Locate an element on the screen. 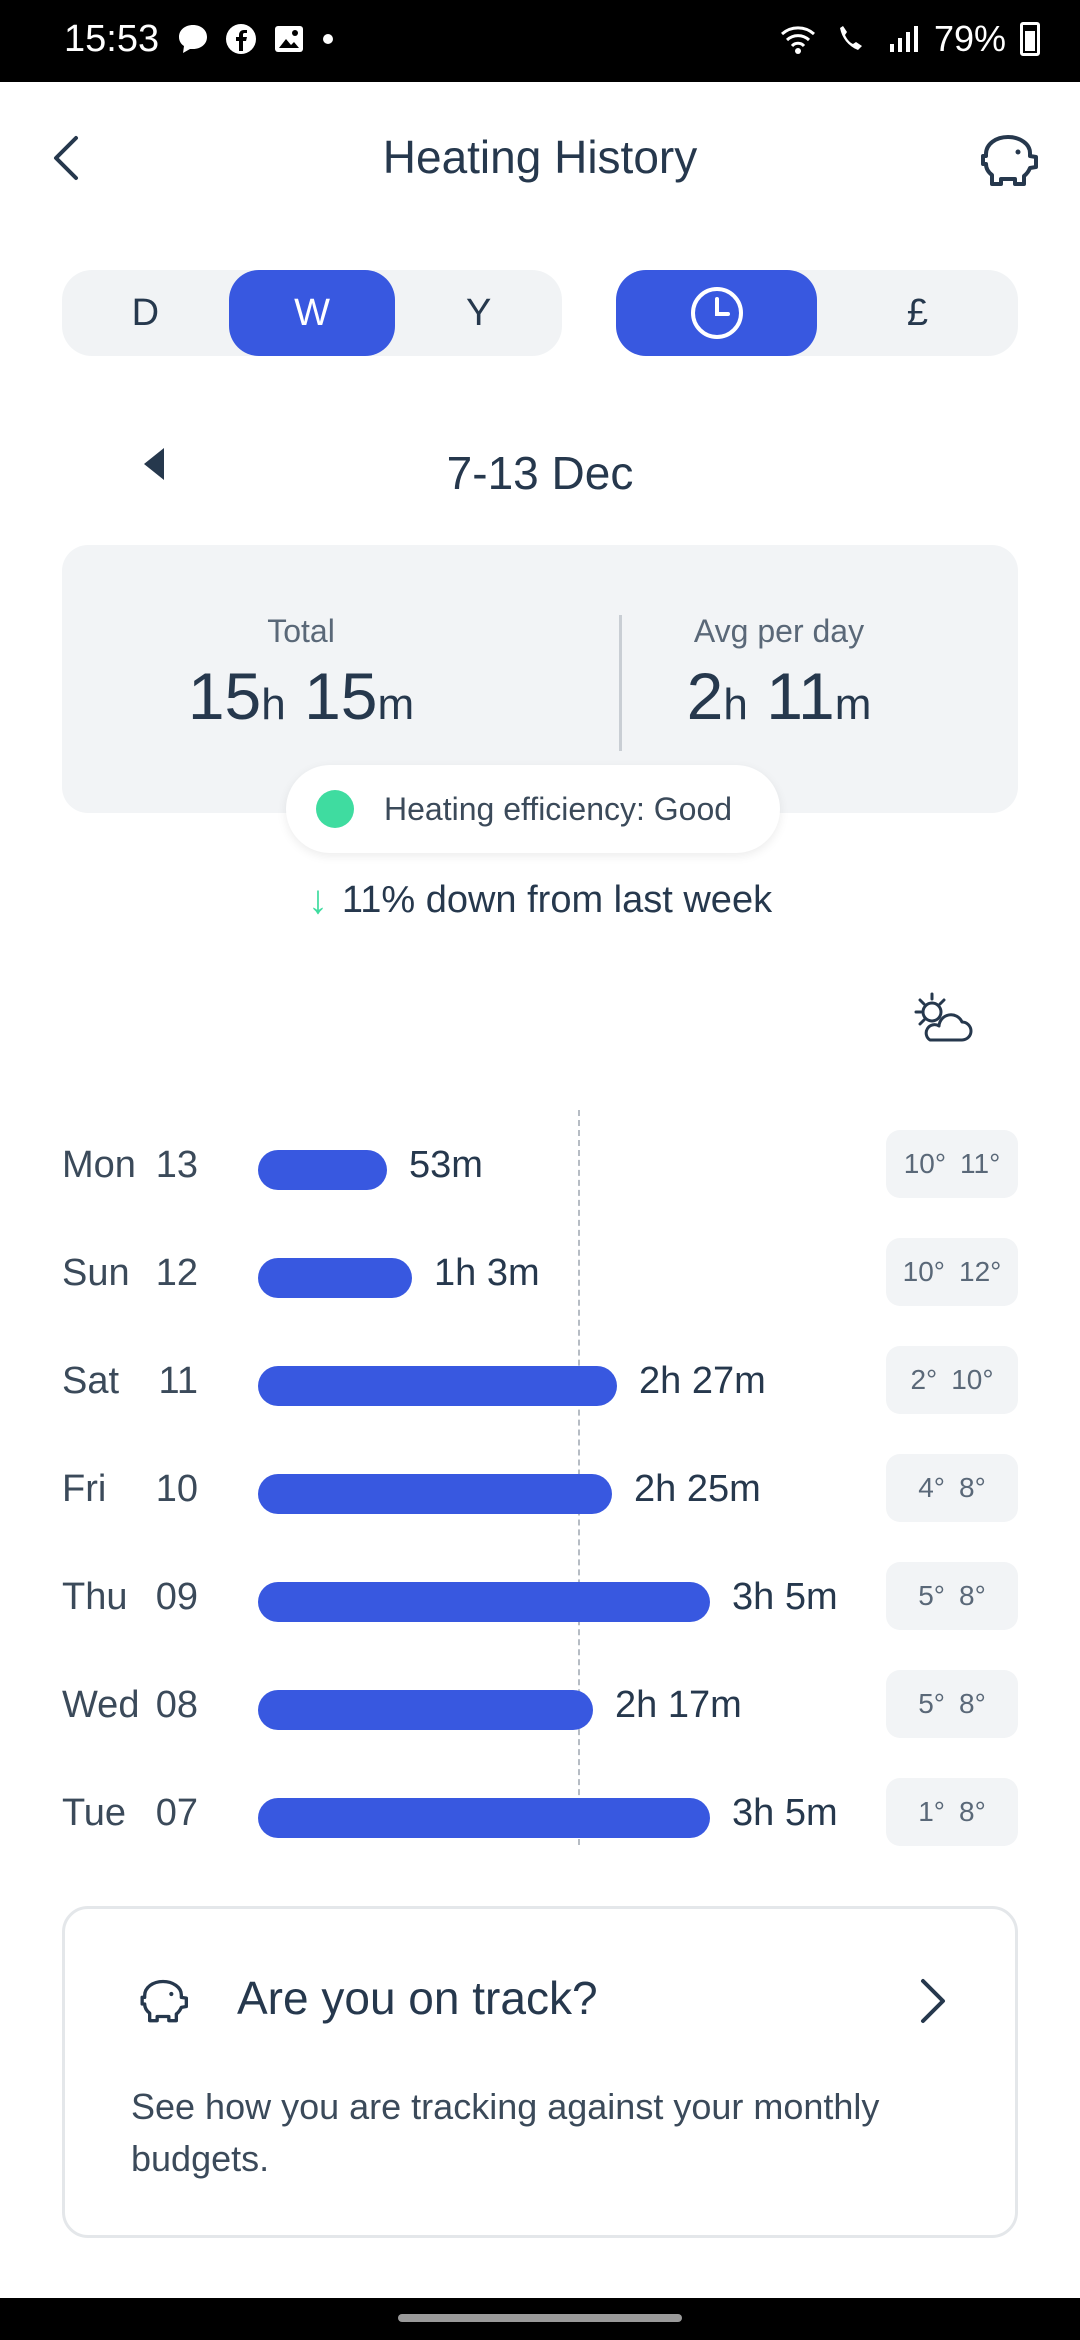  time-mode-tab is located at coordinates (716, 313).